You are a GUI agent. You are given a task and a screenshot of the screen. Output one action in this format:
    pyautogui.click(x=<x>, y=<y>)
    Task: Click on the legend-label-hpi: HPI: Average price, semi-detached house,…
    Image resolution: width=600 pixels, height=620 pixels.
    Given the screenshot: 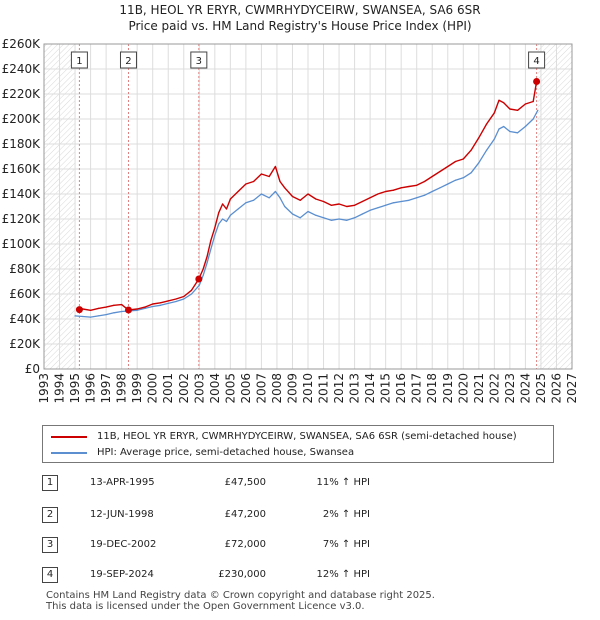 What is the action you would take?
    pyautogui.click(x=226, y=452)
    